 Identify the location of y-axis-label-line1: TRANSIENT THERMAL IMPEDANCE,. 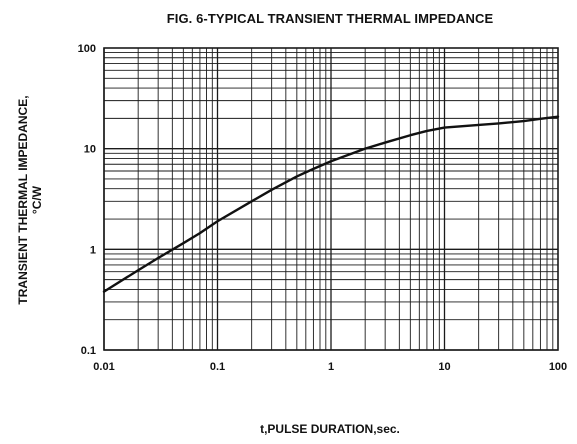
(23, 199).